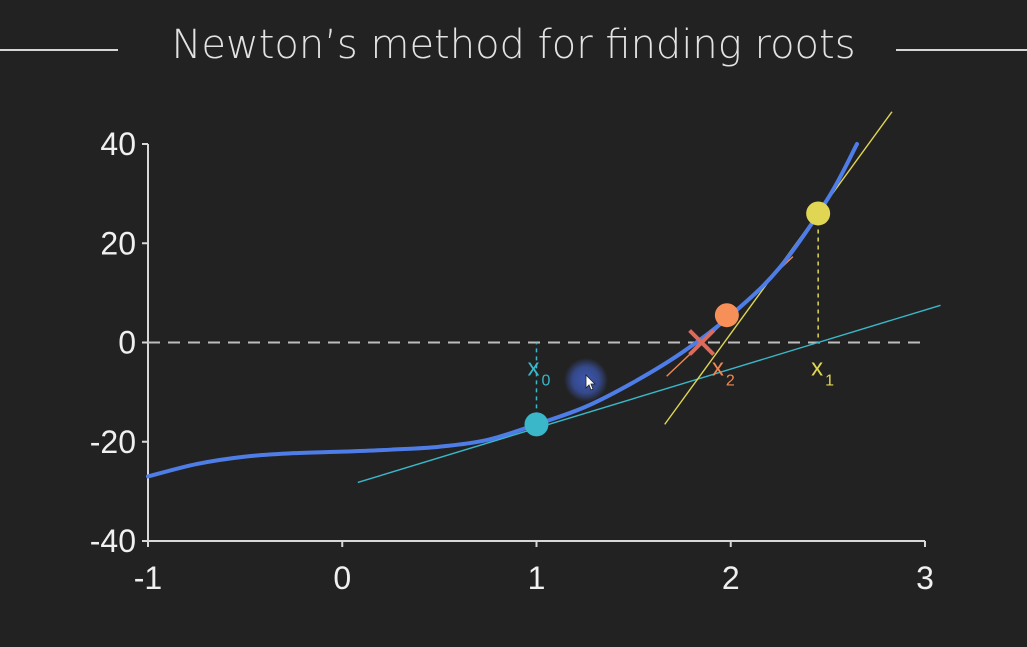 This screenshot has width=1027, height=647. What do you see at coordinates (113, 541) in the screenshot?
I see `y-tick-label: -40` at bounding box center [113, 541].